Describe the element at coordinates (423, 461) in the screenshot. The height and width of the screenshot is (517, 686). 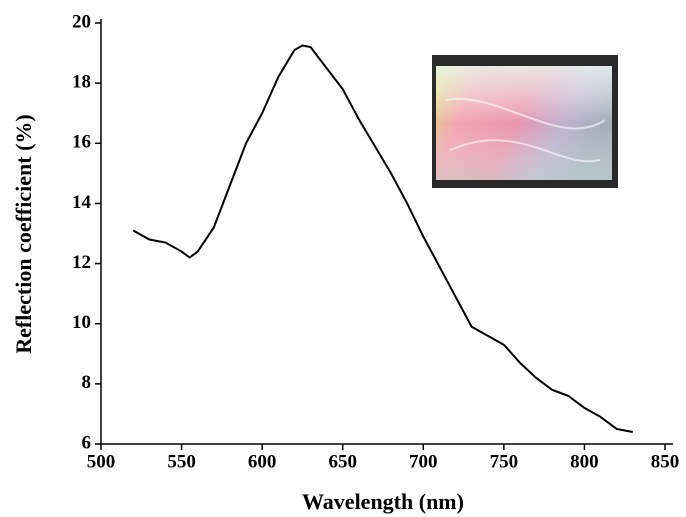
I see `x-tick-label: 700` at that location.